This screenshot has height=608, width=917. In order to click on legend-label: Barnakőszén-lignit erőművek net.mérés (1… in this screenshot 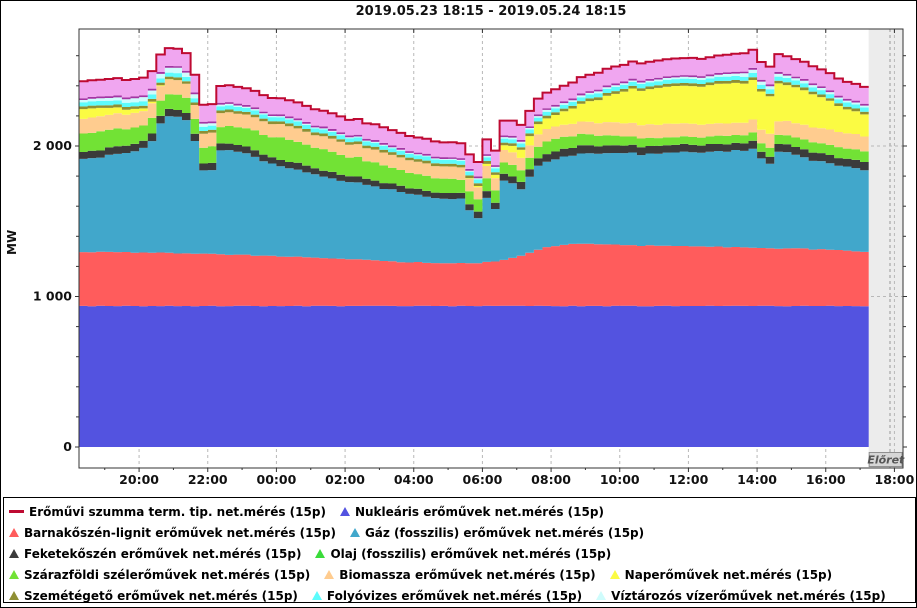, I will do `click(180, 532)`.